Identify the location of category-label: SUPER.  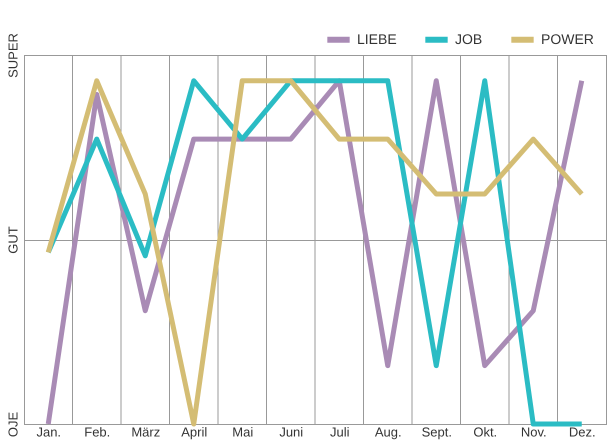
(13, 55).